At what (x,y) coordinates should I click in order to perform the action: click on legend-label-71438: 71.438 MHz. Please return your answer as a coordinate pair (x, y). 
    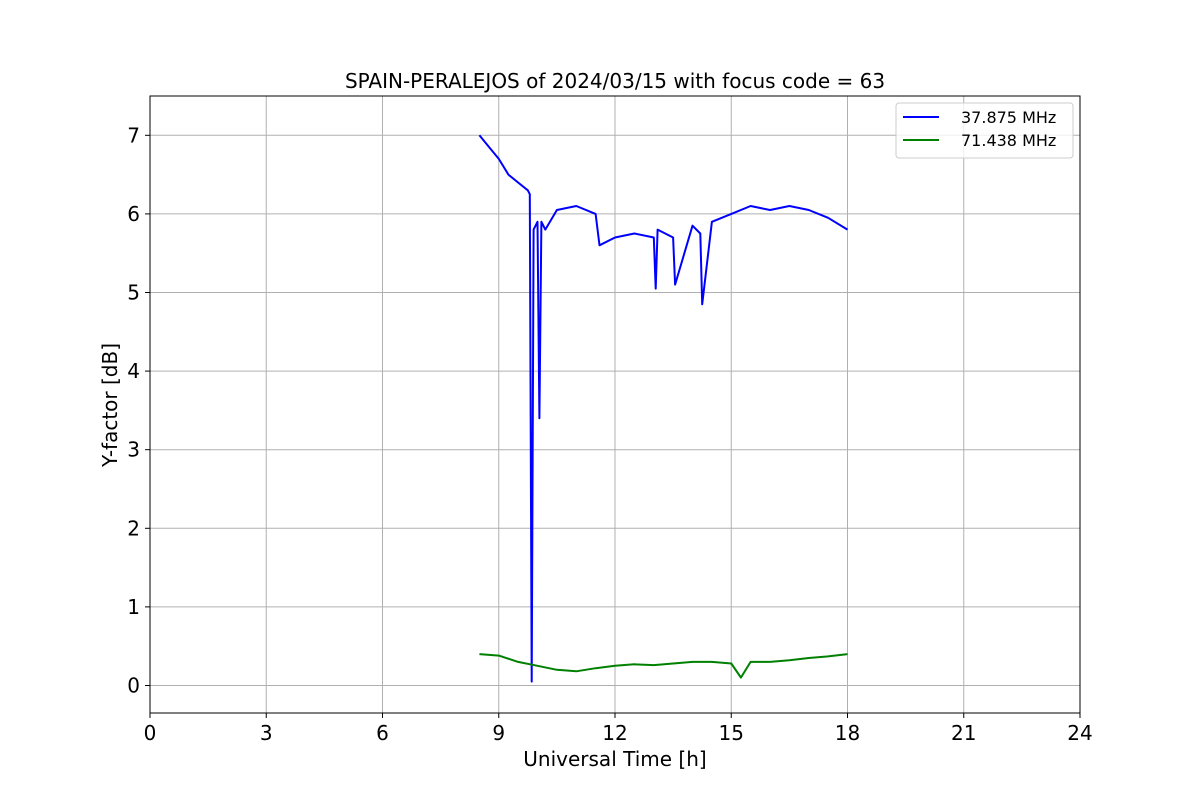
    Looking at the image, I should click on (1008, 140).